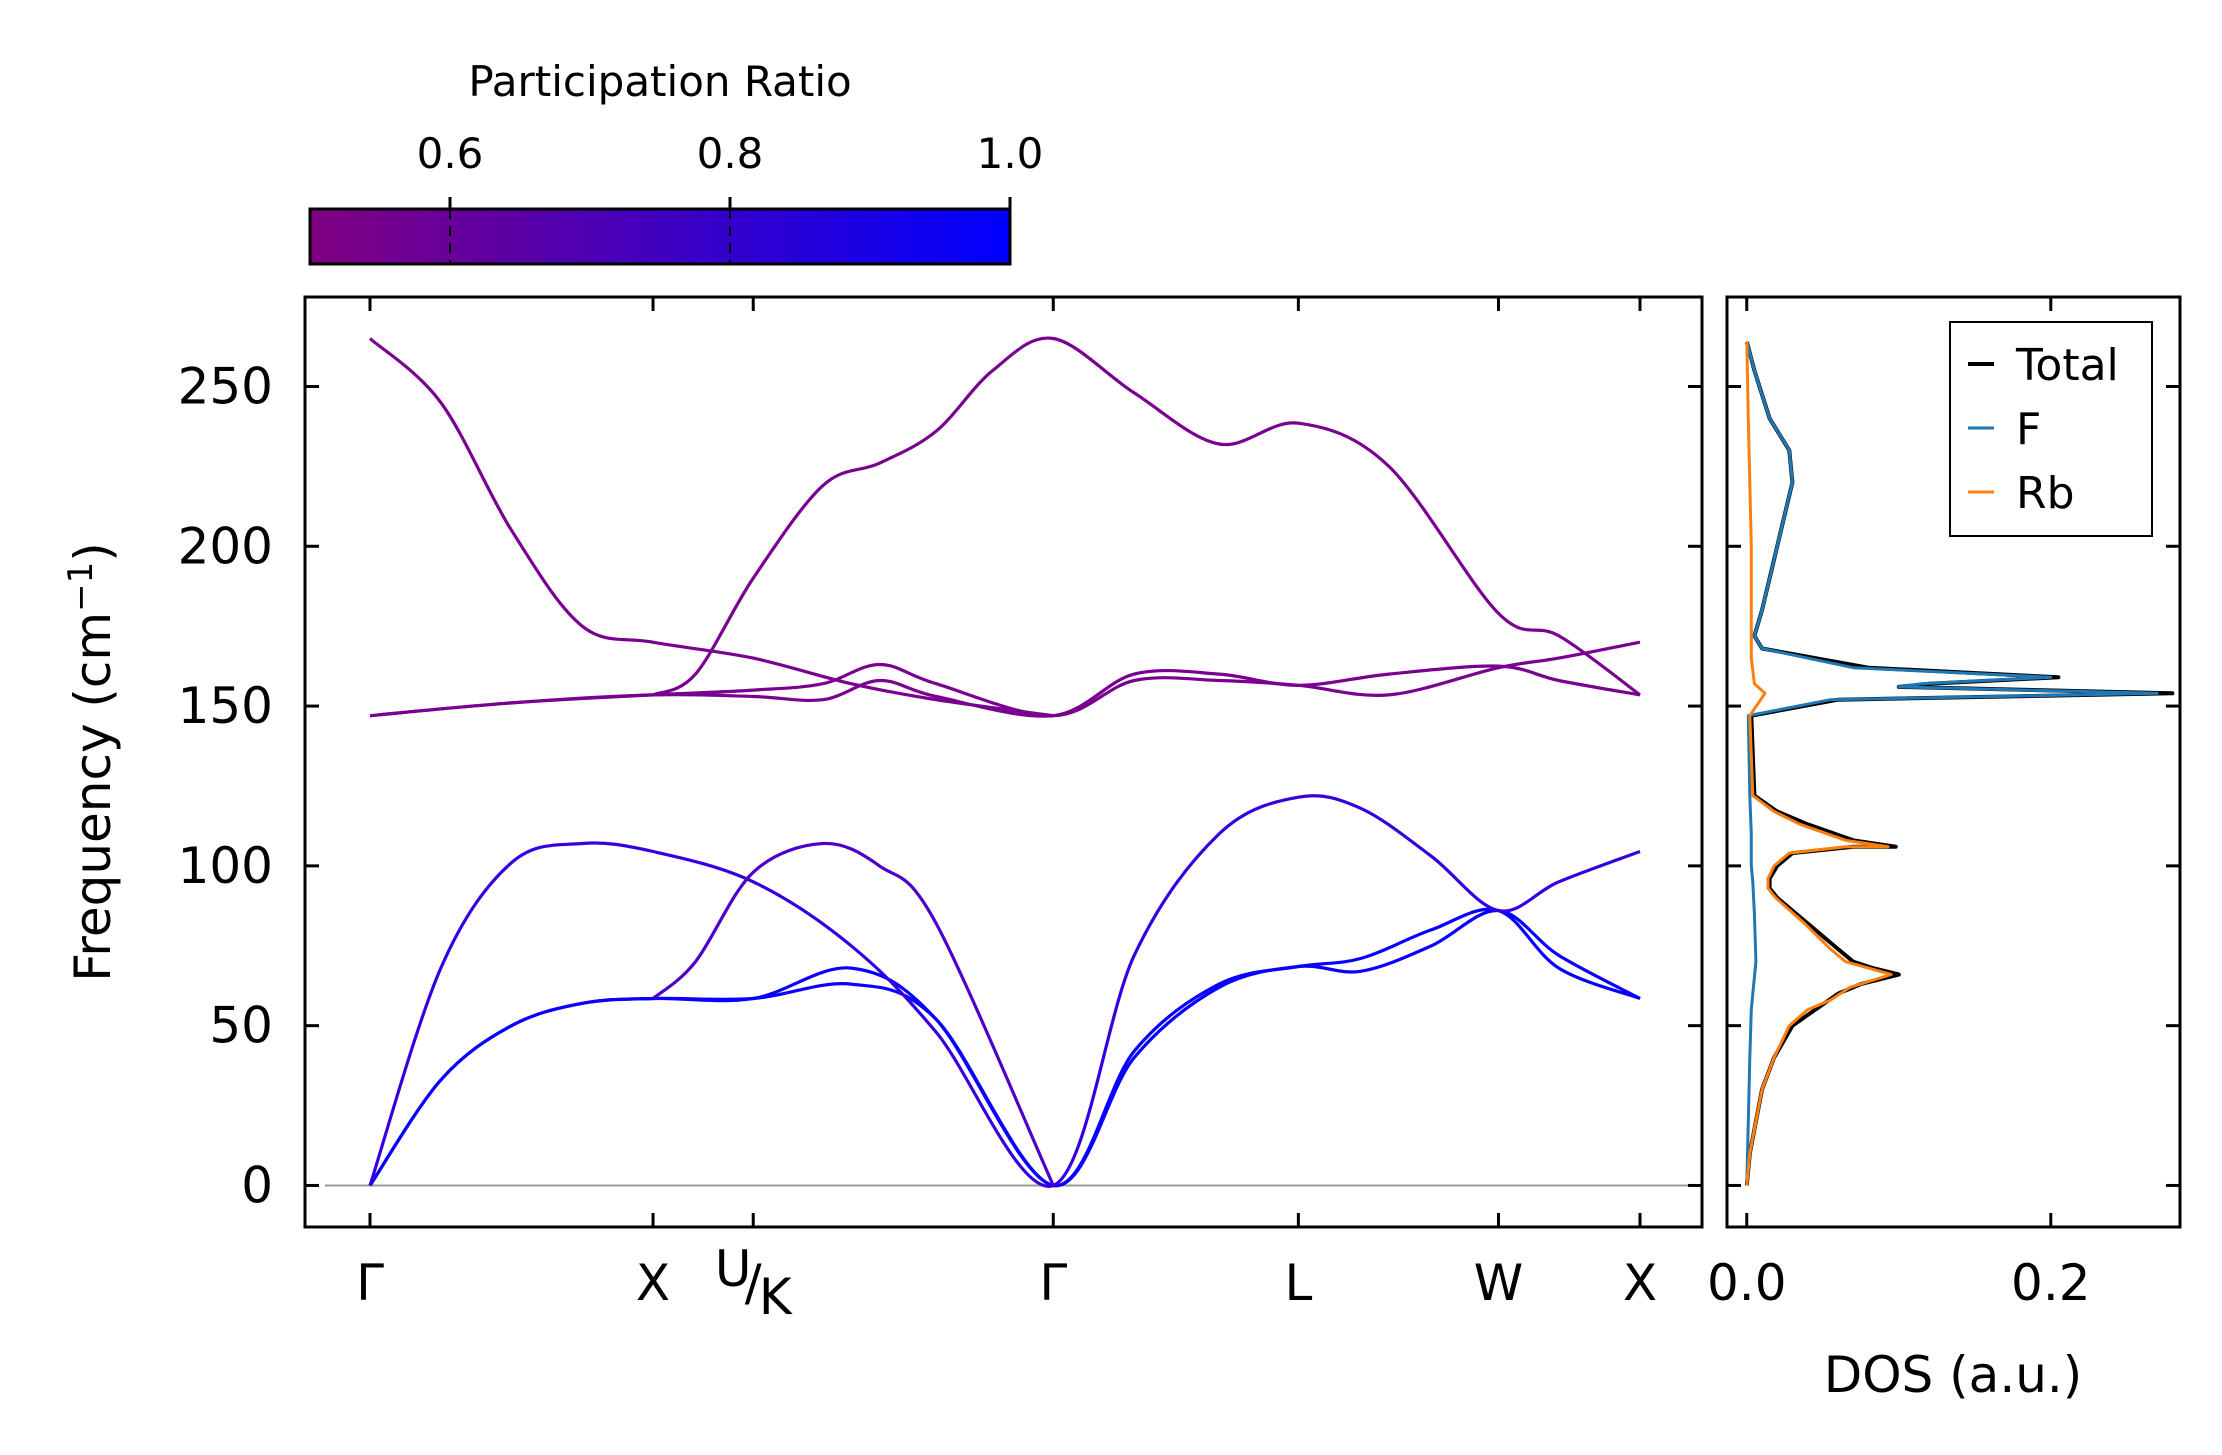  What do you see at coordinates (1819, 763) in the screenshot?
I see `dos-line-Rb` at bounding box center [1819, 763].